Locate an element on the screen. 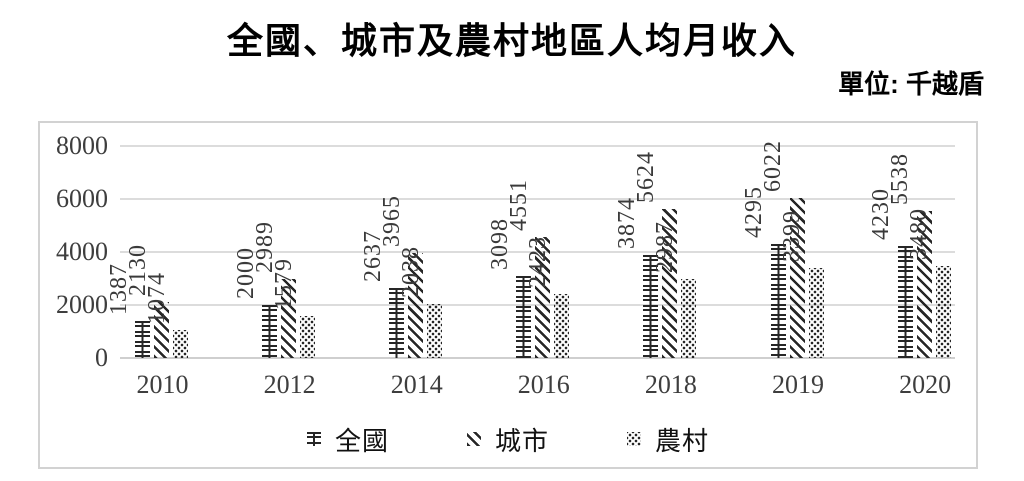  legend-item: 農村 is located at coordinates (668, 439).